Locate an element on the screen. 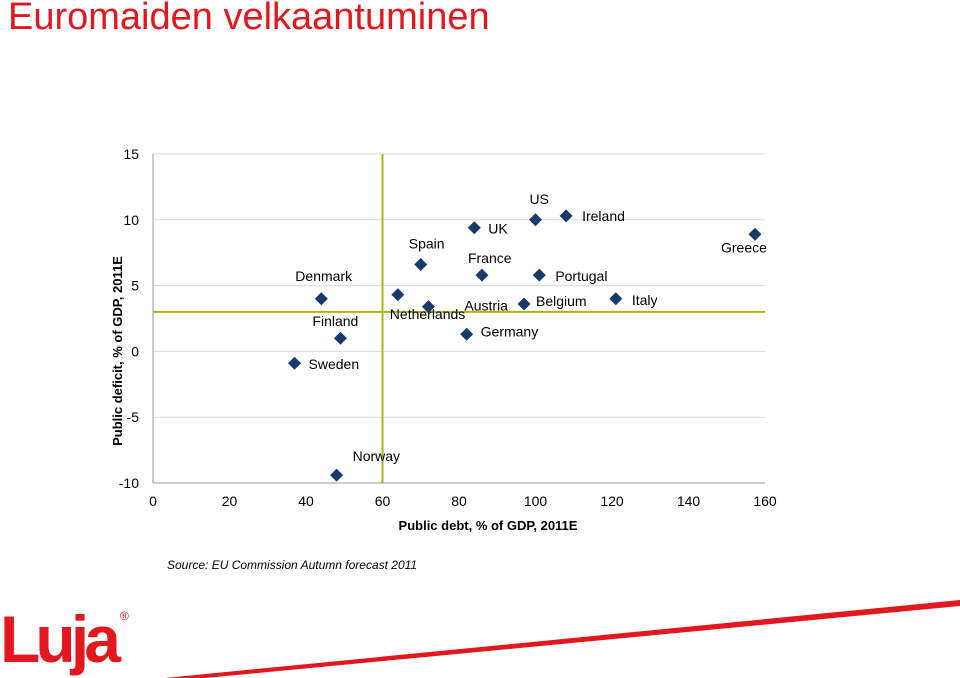  point-label: Finland is located at coordinates (335, 321).